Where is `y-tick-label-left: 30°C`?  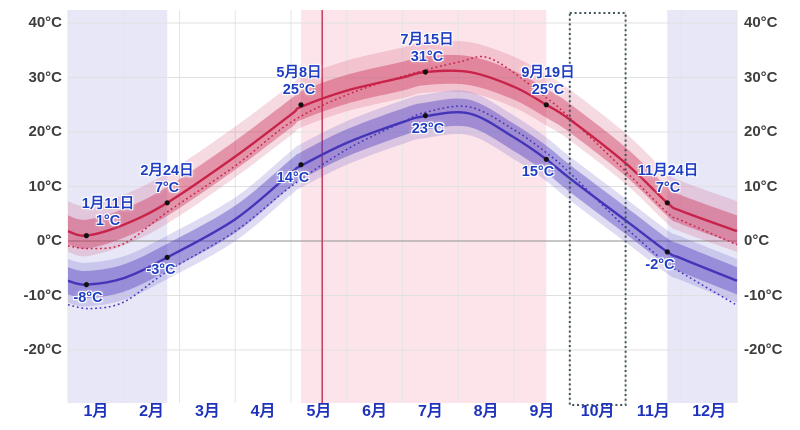 y-tick-label-left: 30°C is located at coordinates (45, 77).